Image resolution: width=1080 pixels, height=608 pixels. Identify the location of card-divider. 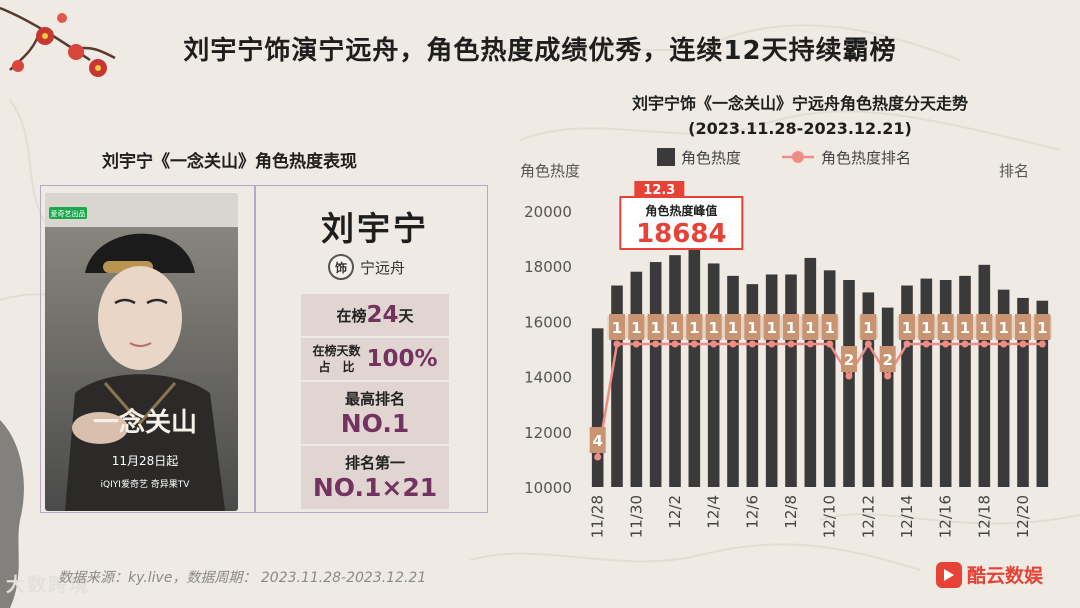
(255, 349).